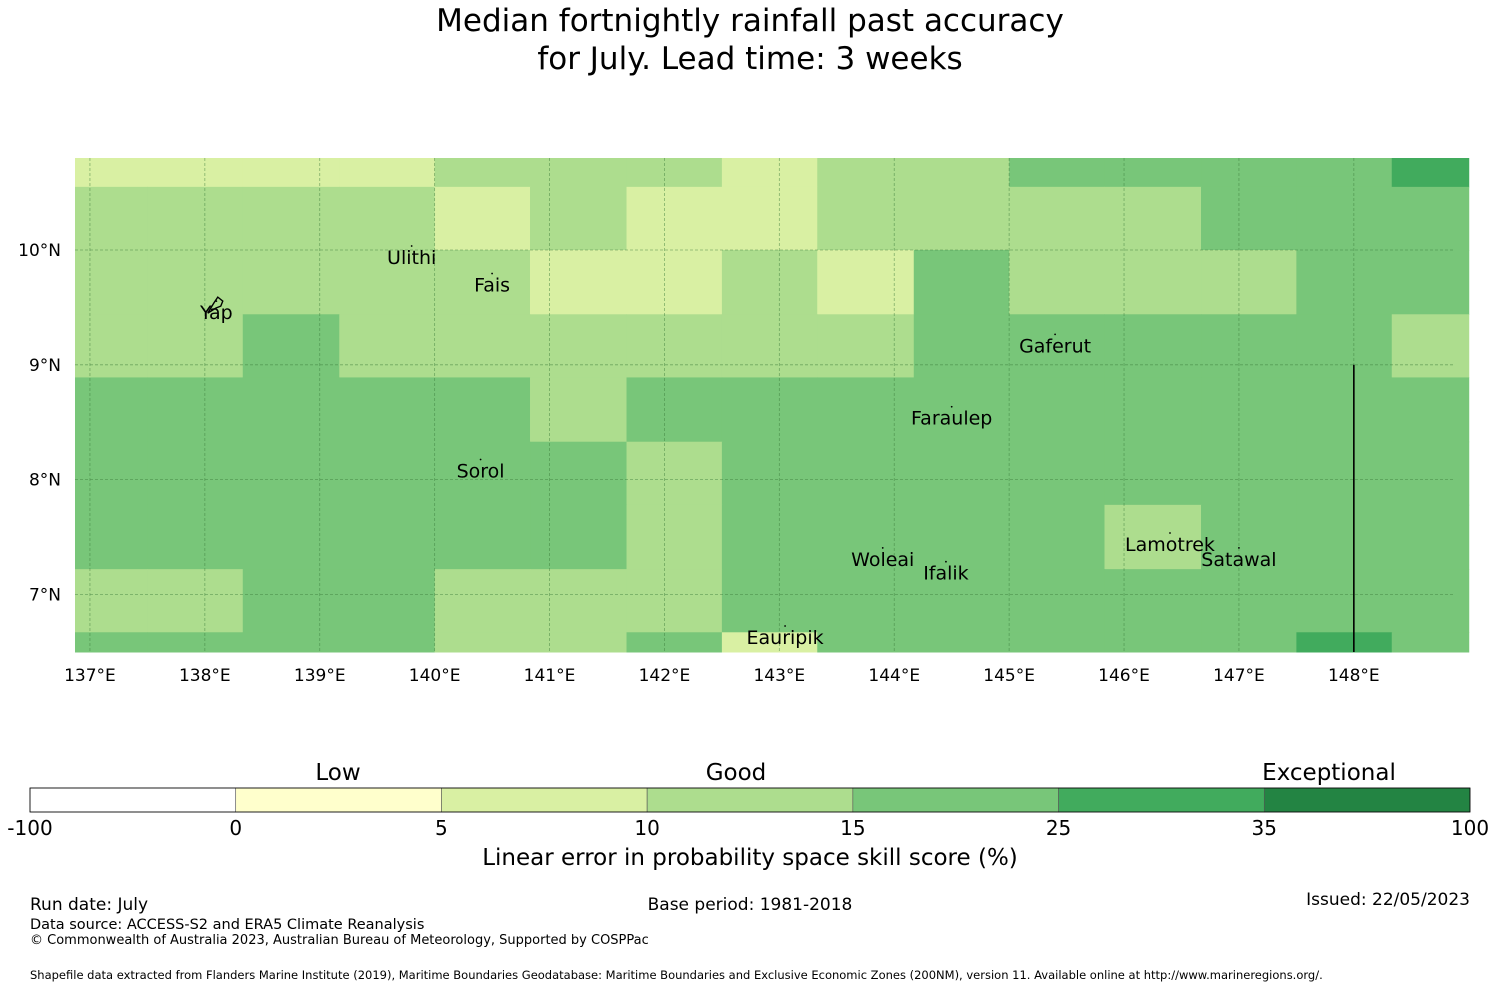 The image size is (1500, 990). Describe the element at coordinates (1388, 900) in the screenshot. I see `issued-date: Issued: 22/05/2023` at that location.